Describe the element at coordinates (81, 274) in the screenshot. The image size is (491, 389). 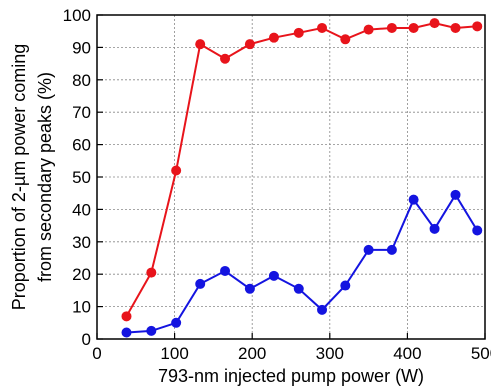
I see `y-tick-label: 20` at that location.